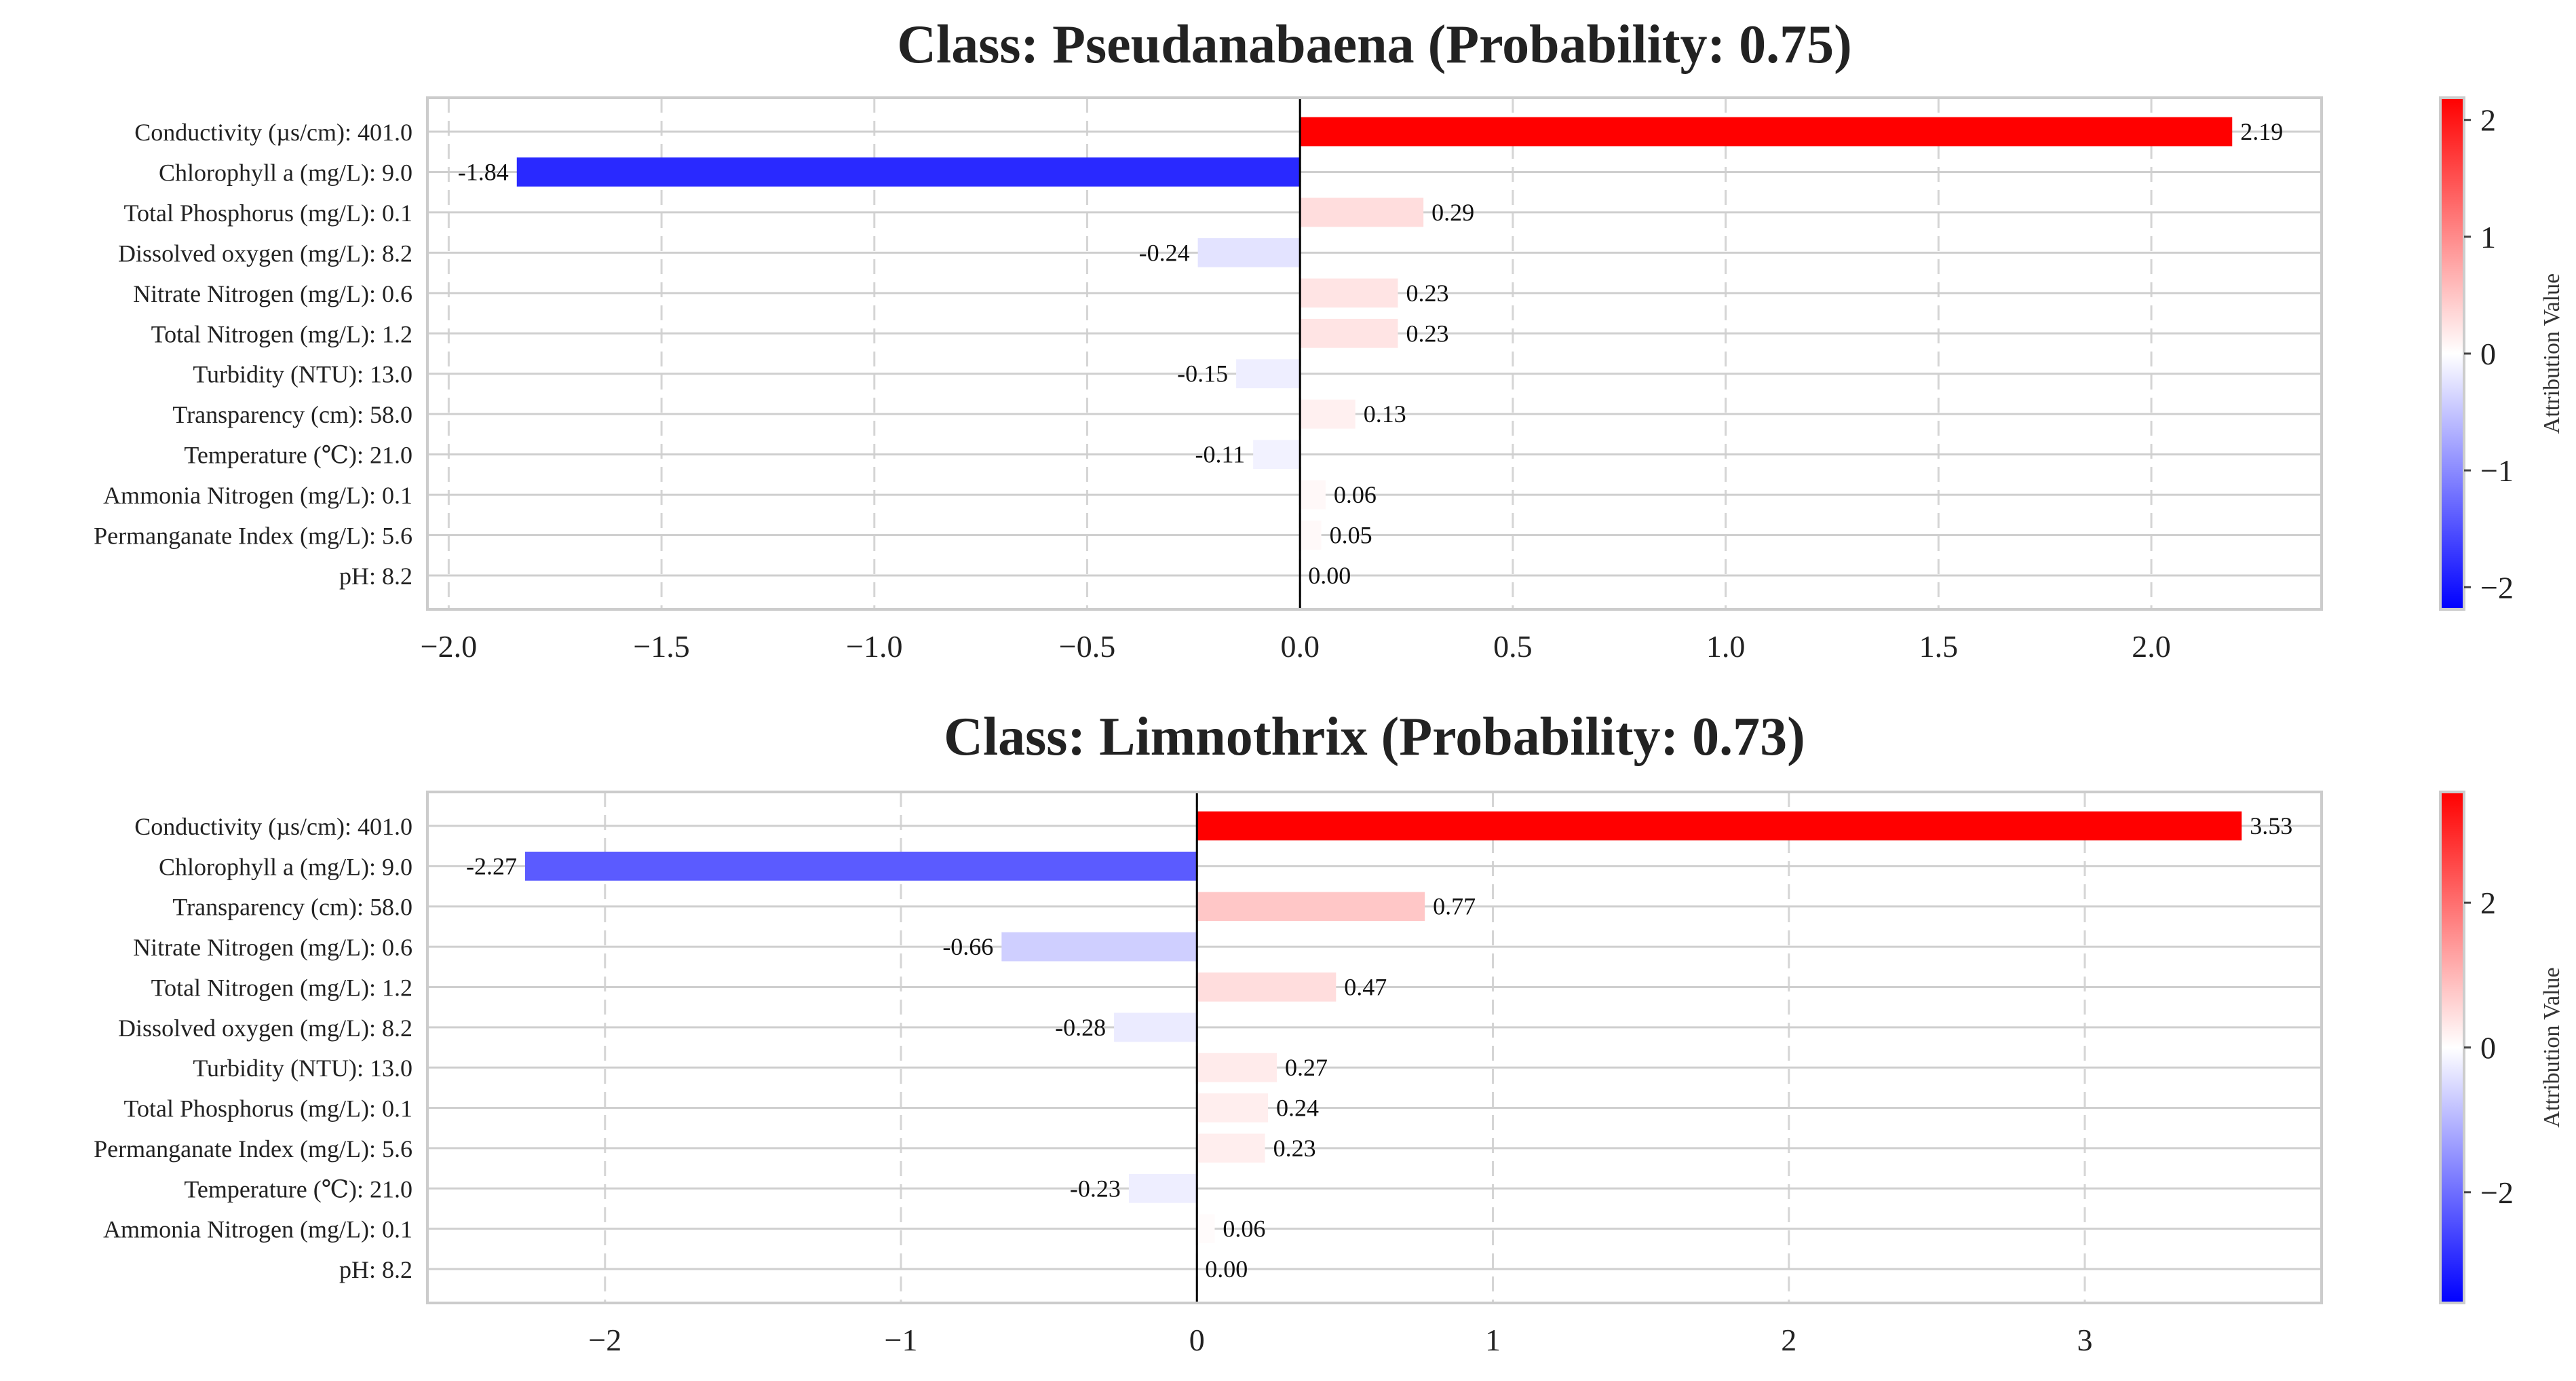 This screenshot has width=2576, height=1381. Describe the element at coordinates (1726, 646) in the screenshot. I see `x-tick-label: 1.0` at that location.